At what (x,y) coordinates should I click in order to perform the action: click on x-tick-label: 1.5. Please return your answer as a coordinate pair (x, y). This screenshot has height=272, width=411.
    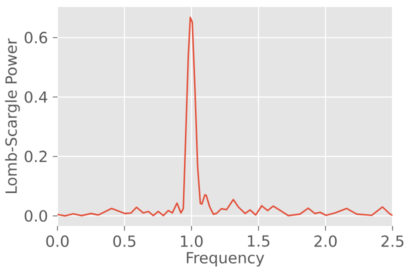
    Looking at the image, I should click on (259, 241).